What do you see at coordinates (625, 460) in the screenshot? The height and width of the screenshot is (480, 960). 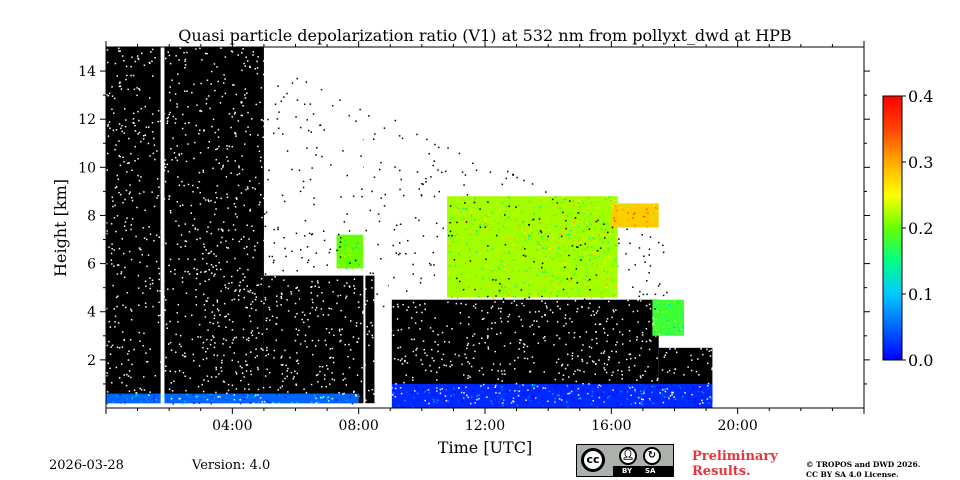 I see `cc-license-badge: cc 👤︎ ↻ BY SA` at bounding box center [625, 460].